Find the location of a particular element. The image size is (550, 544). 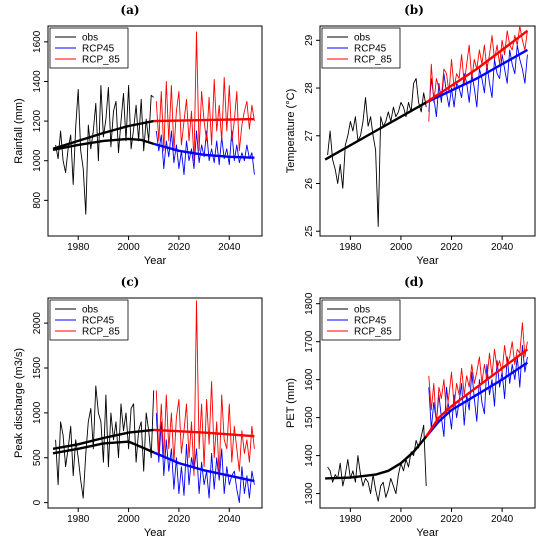

y-tick-label: 1700 is located at coordinates (309, 341).